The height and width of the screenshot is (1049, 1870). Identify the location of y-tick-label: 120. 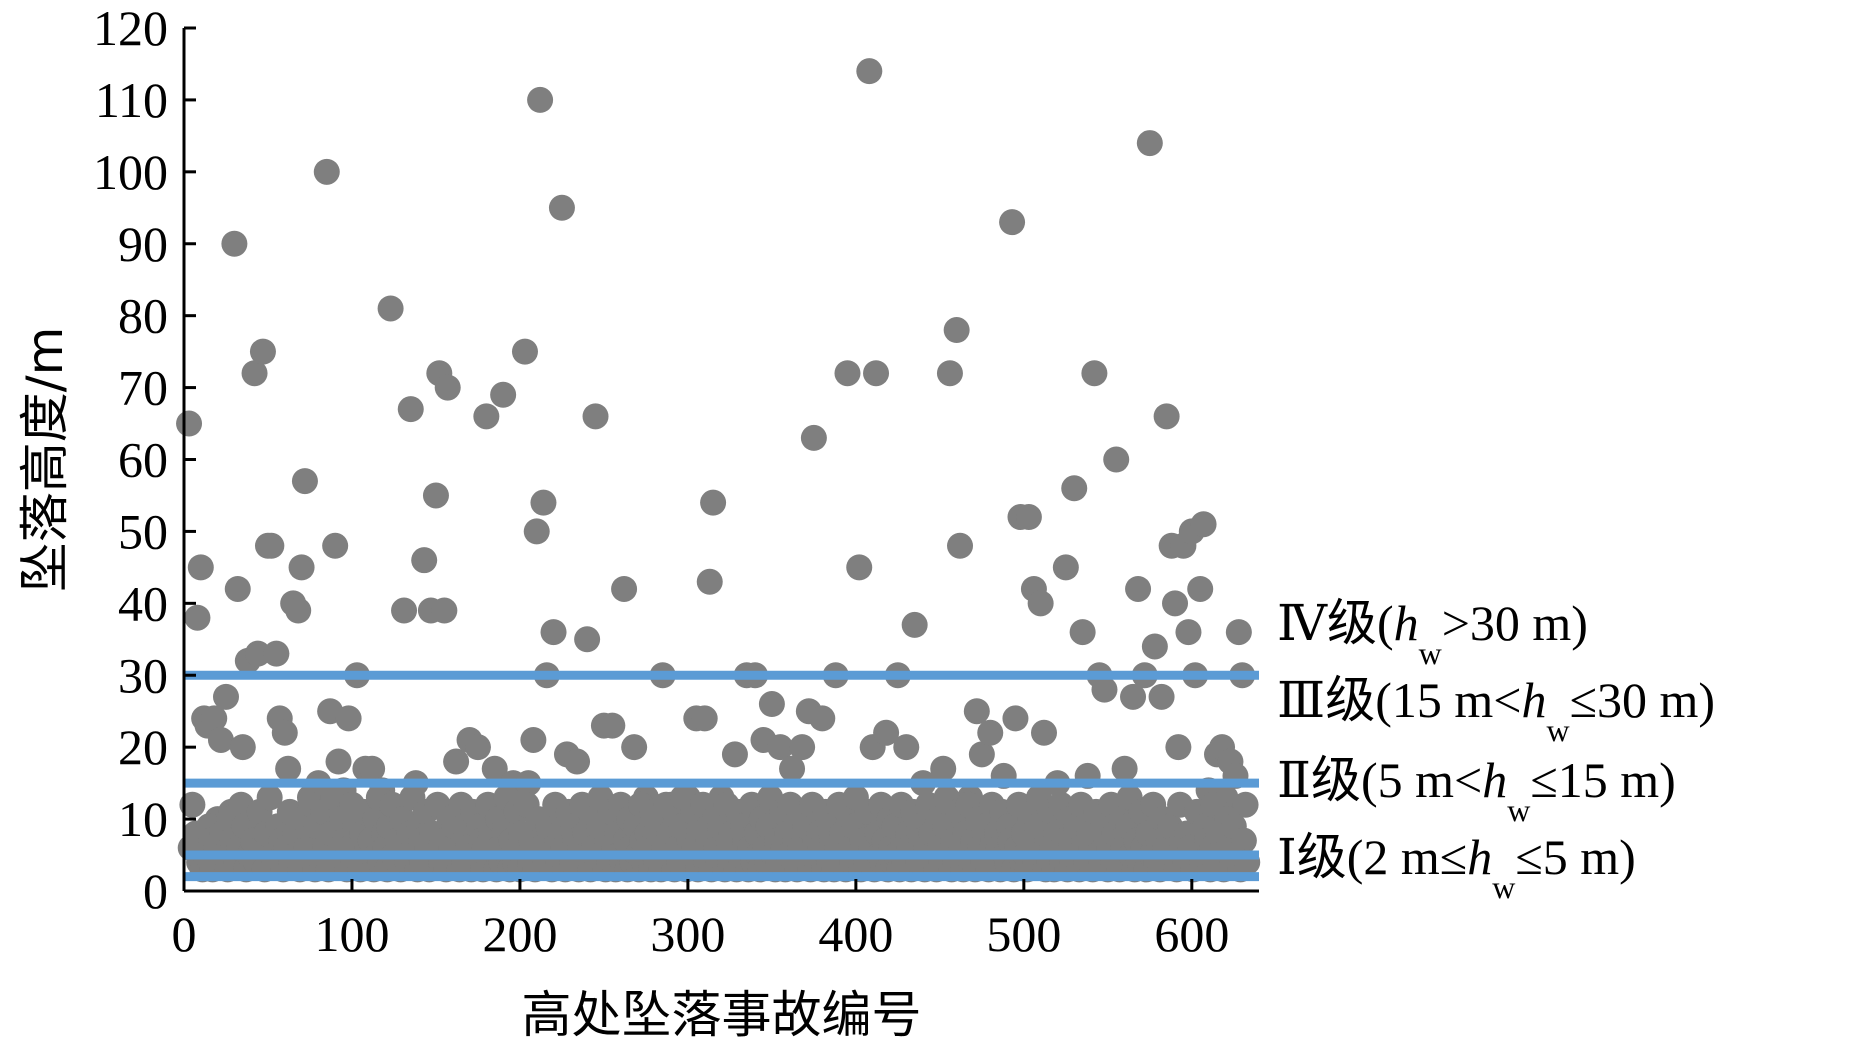
(130, 28).